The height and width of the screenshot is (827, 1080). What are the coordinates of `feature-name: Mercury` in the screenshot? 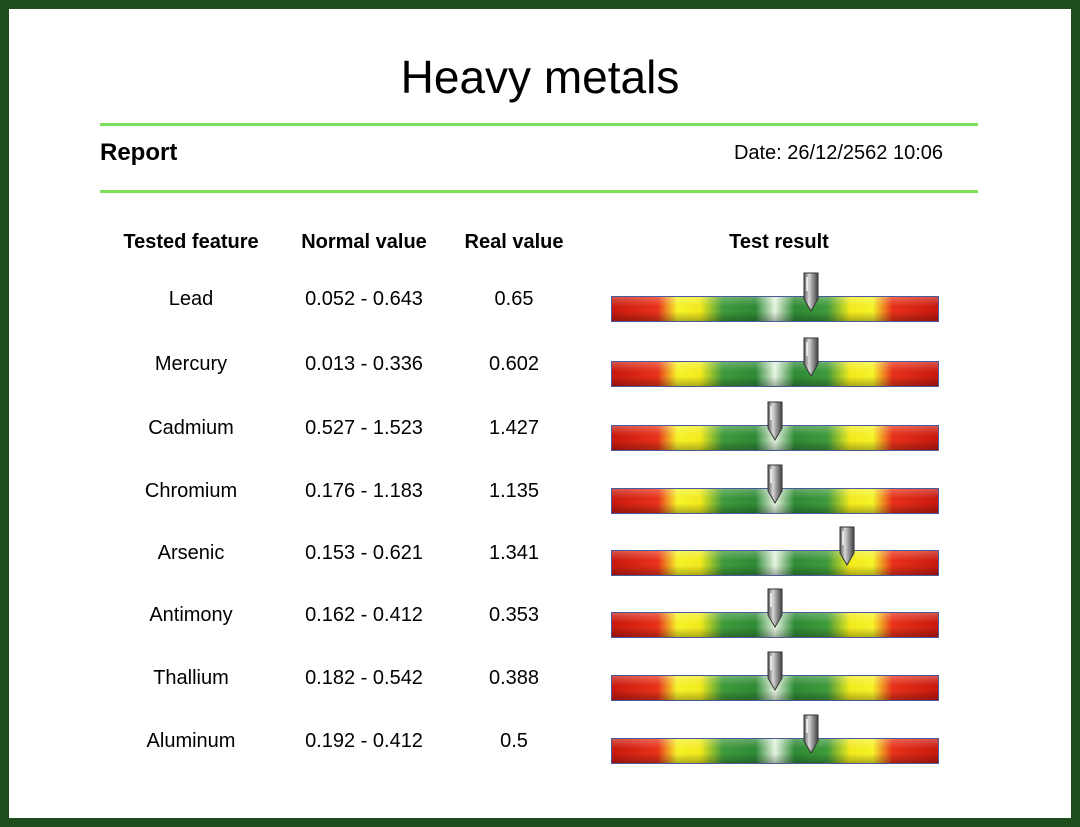 It's located at (191, 364).